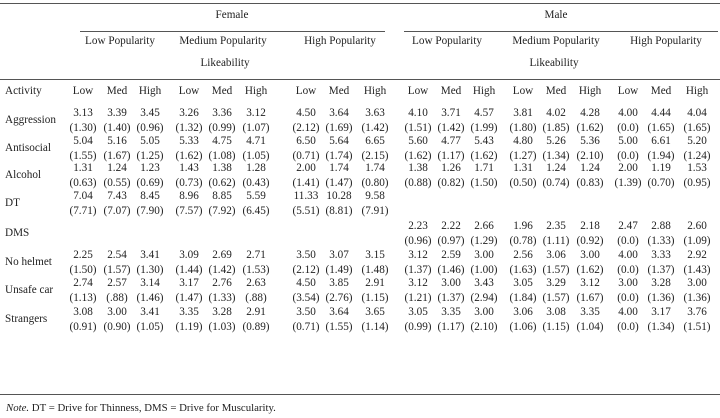 The height and width of the screenshot is (418, 720). Describe the element at coordinates (447, 41) in the screenshot. I see `header-popularity: Low Popularity` at that location.